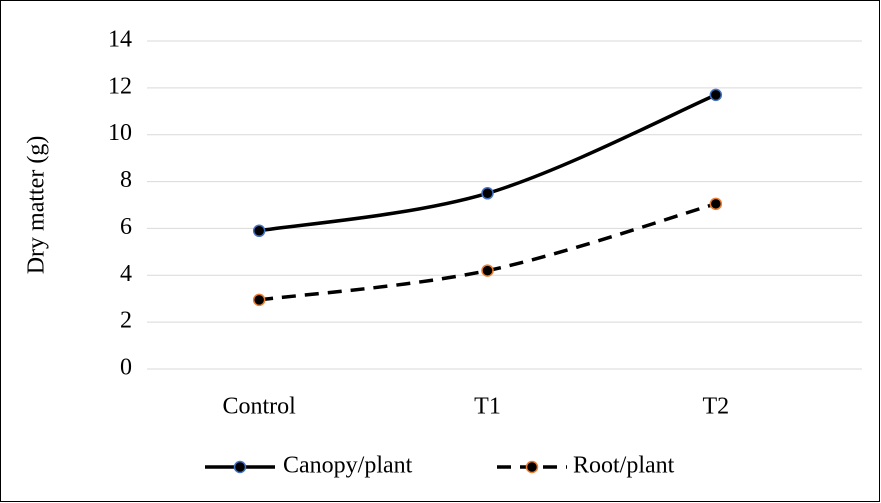 Image resolution: width=881 pixels, height=503 pixels. Describe the element at coordinates (126, 274) in the screenshot. I see `y-tick-label: 4` at that location.